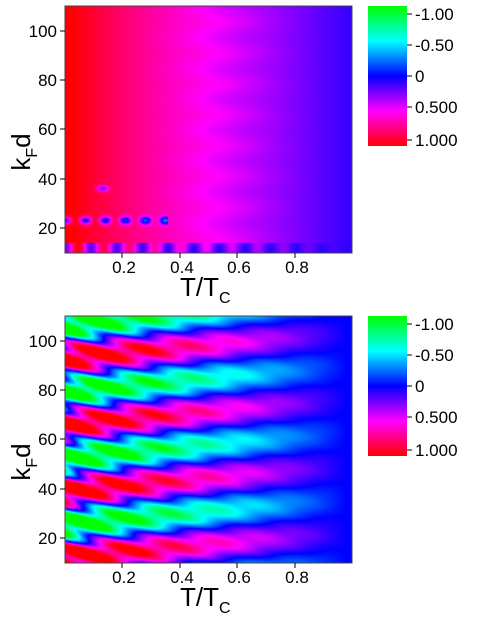  What do you see at coordinates (434, 14) in the screenshot?
I see `top-colorbar-label: -1.00` at bounding box center [434, 14].